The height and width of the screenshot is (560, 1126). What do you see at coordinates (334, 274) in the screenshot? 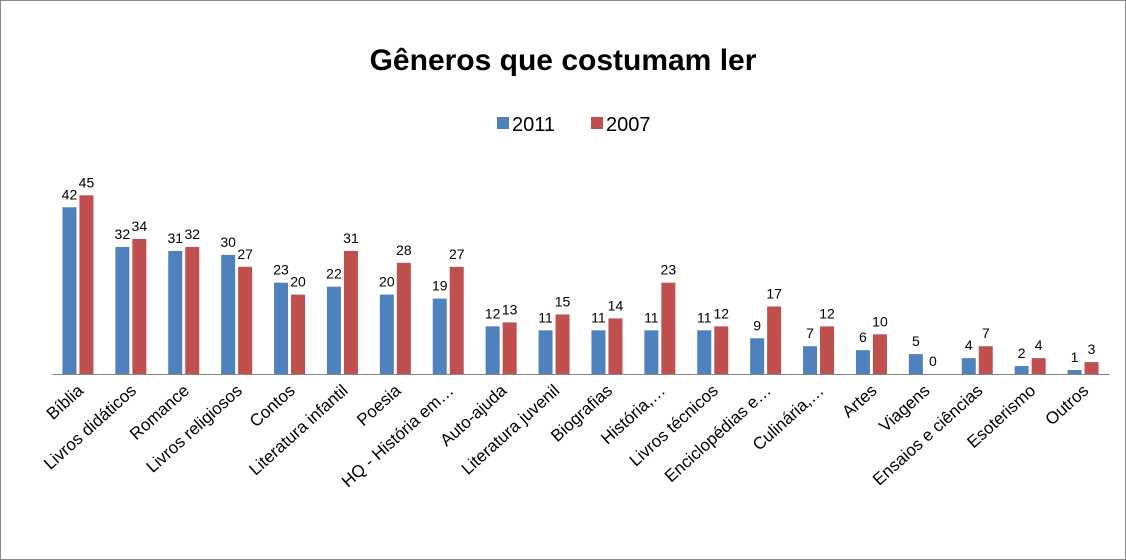
I see `data-label: 22` at bounding box center [334, 274].